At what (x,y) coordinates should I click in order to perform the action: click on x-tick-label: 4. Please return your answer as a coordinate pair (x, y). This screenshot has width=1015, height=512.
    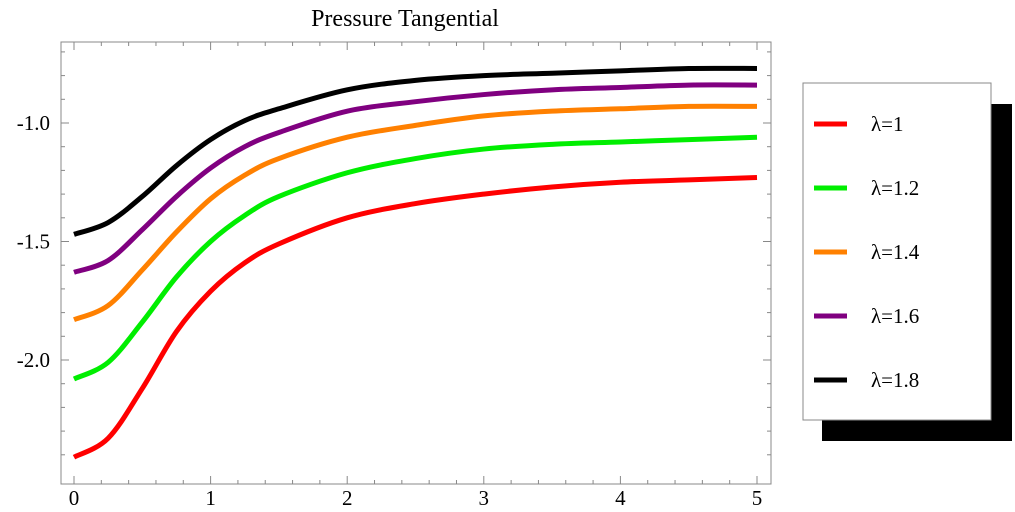
    Looking at the image, I should click on (620, 498).